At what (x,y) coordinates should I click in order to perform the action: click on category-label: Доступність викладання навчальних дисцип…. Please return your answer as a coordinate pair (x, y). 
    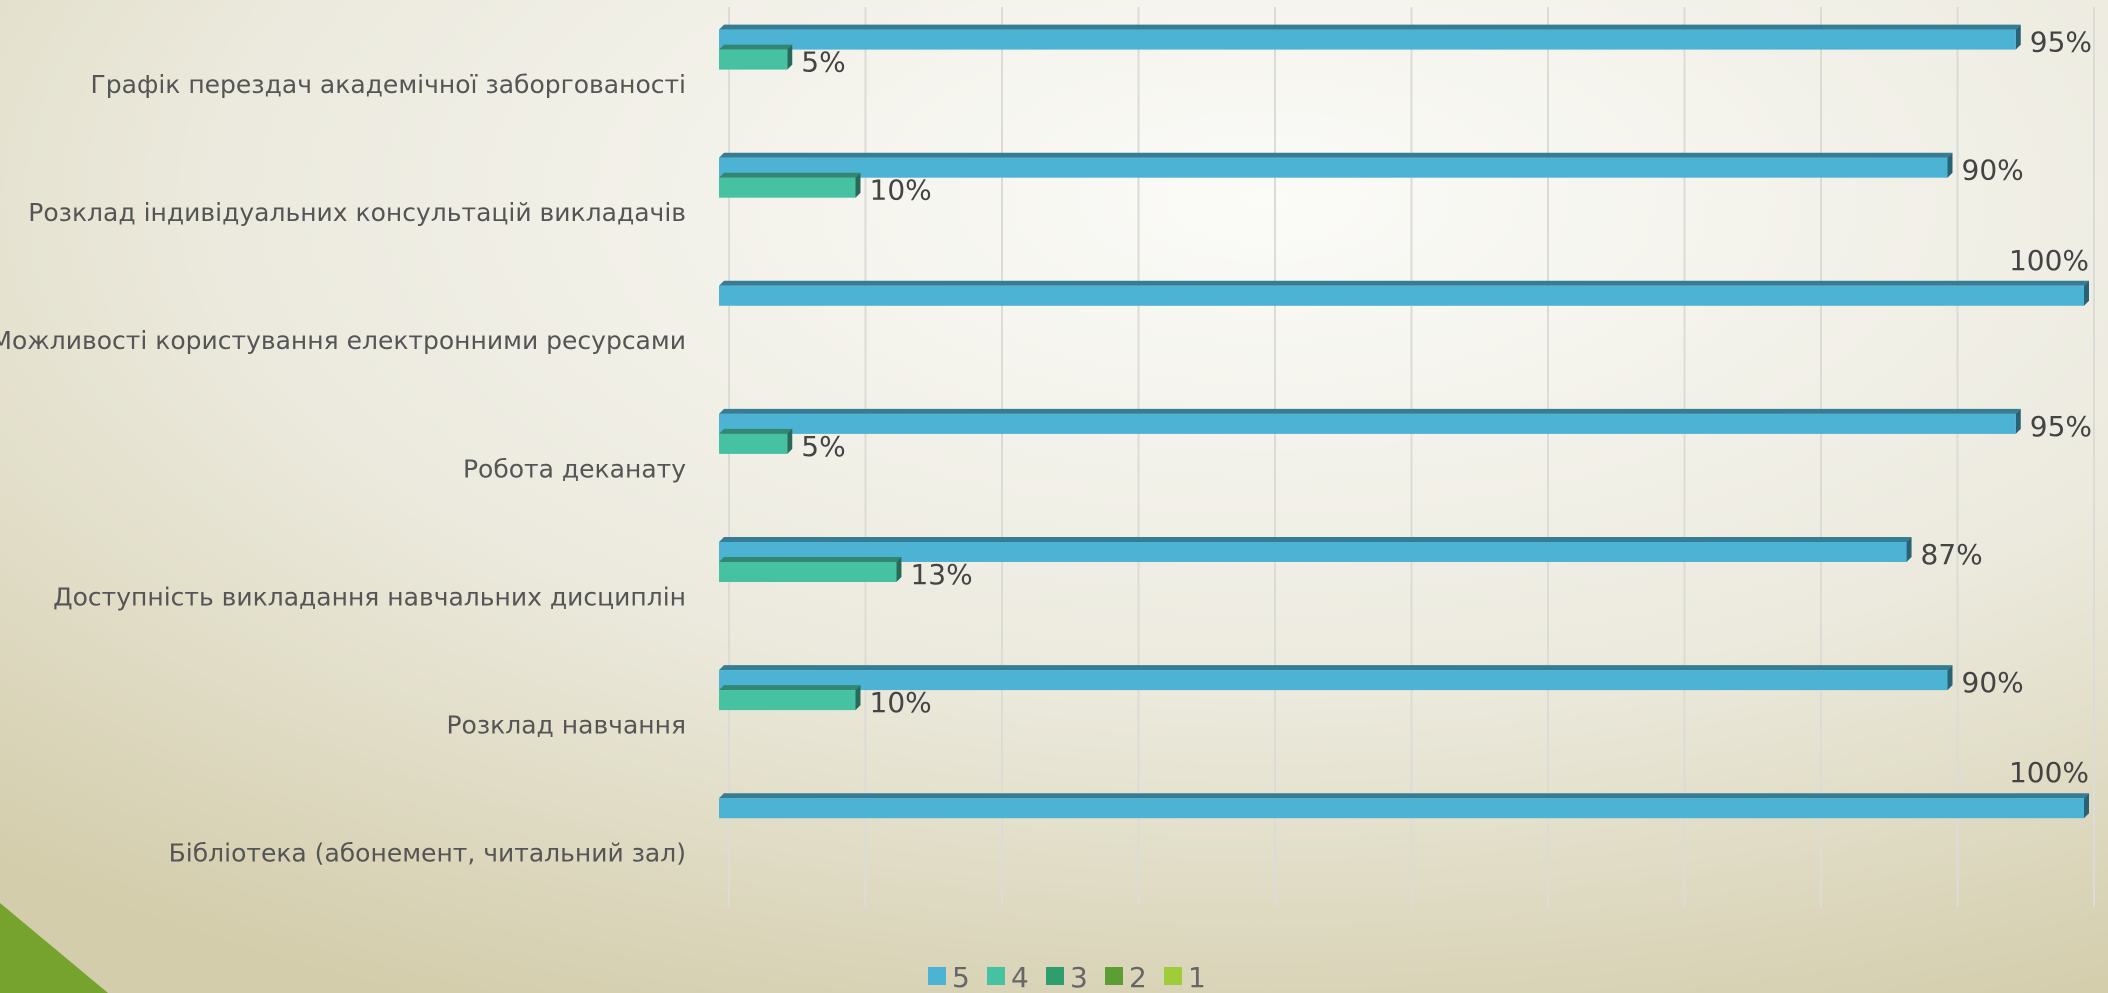
    Looking at the image, I should click on (369, 596).